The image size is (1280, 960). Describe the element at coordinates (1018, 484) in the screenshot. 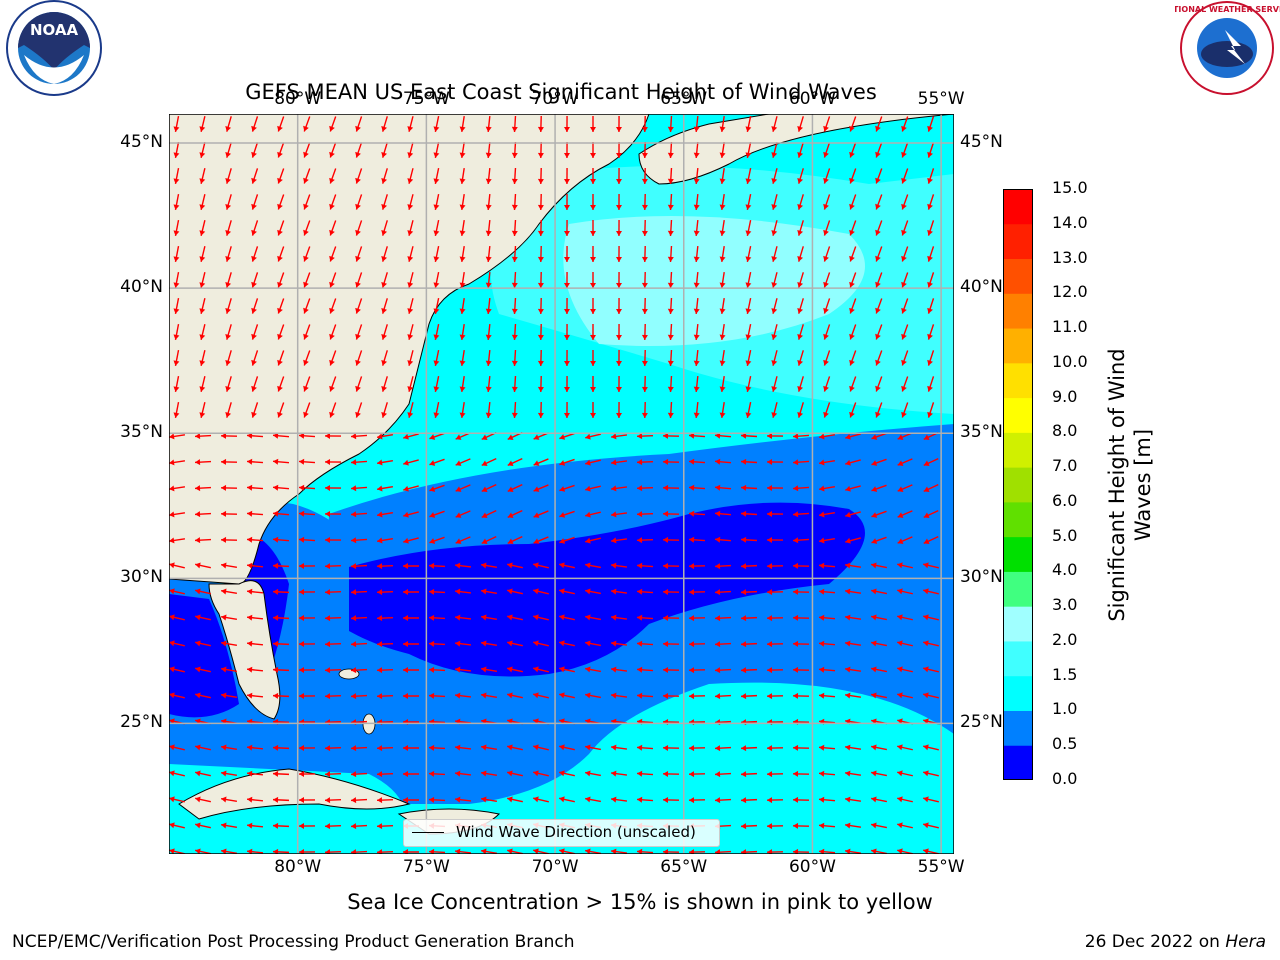

I see `colorbar-frame` at that location.